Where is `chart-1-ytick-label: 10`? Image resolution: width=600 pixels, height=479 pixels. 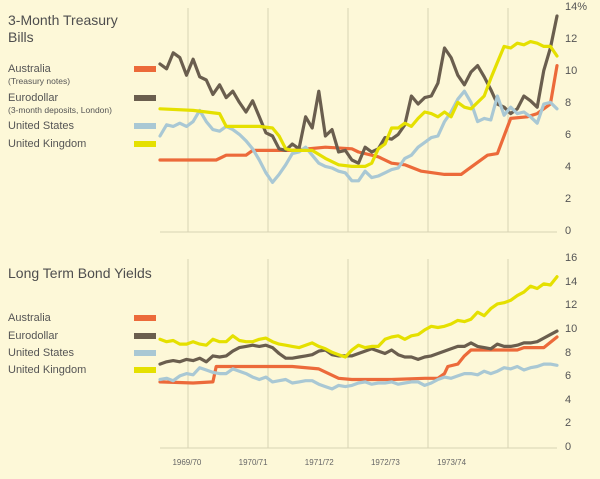 chart-1-ytick-label: 10 is located at coordinates (571, 71).